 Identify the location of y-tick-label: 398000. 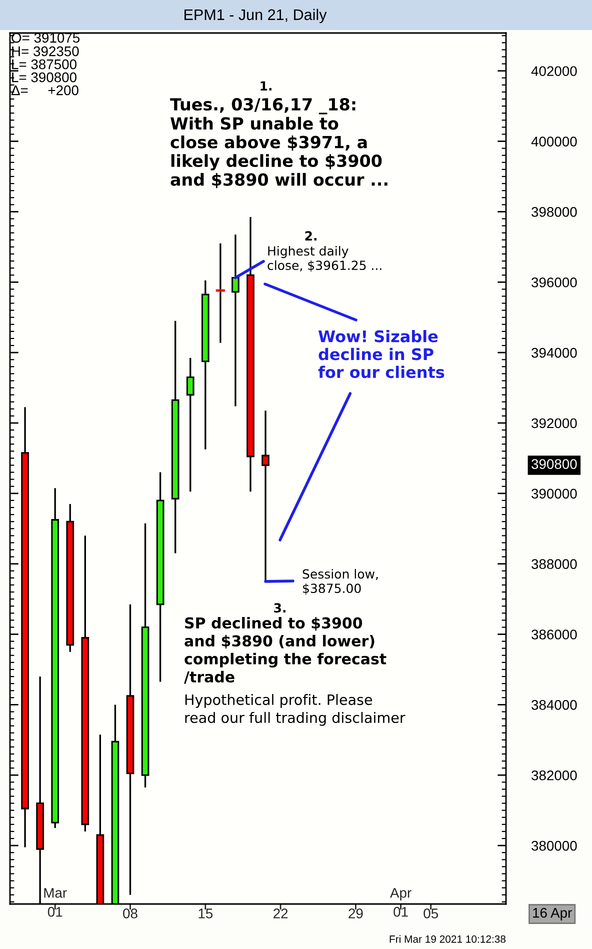
(554, 212).